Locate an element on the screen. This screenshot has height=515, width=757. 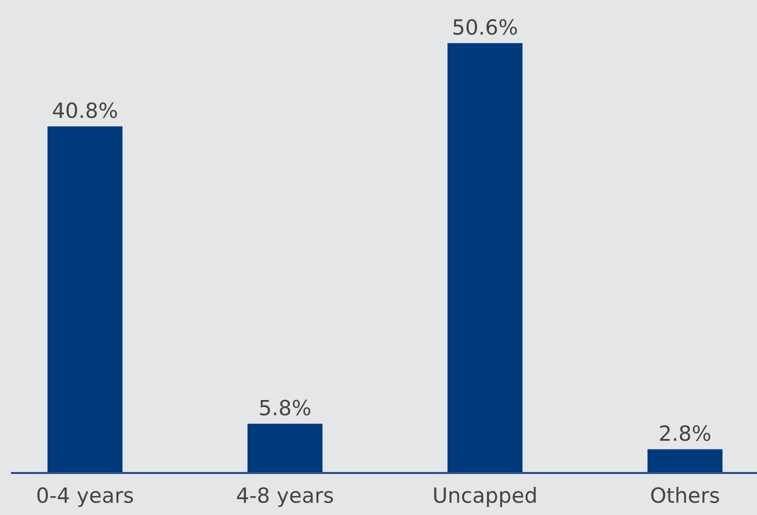
data-label: 5.8% is located at coordinates (285, 408).